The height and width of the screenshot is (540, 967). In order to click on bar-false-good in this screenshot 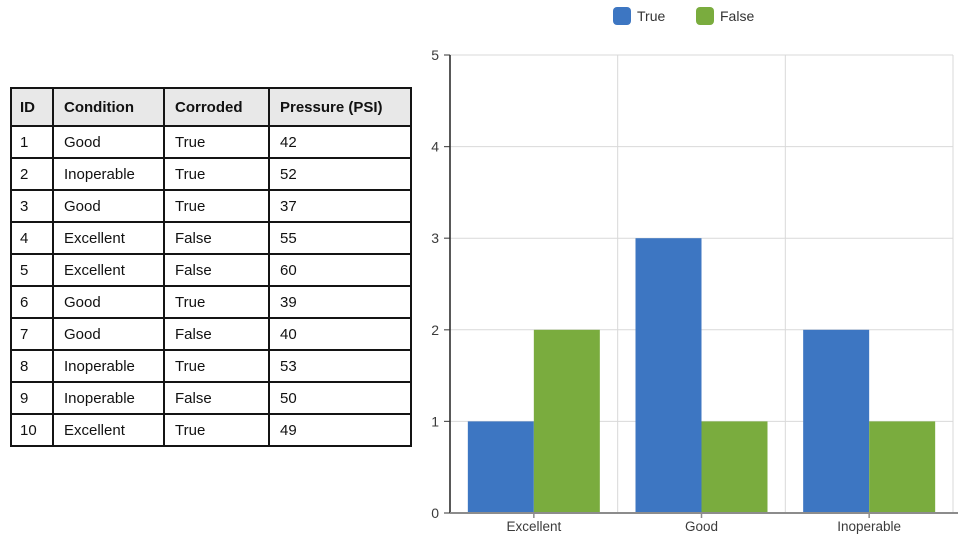, I will do `click(734, 467)`.